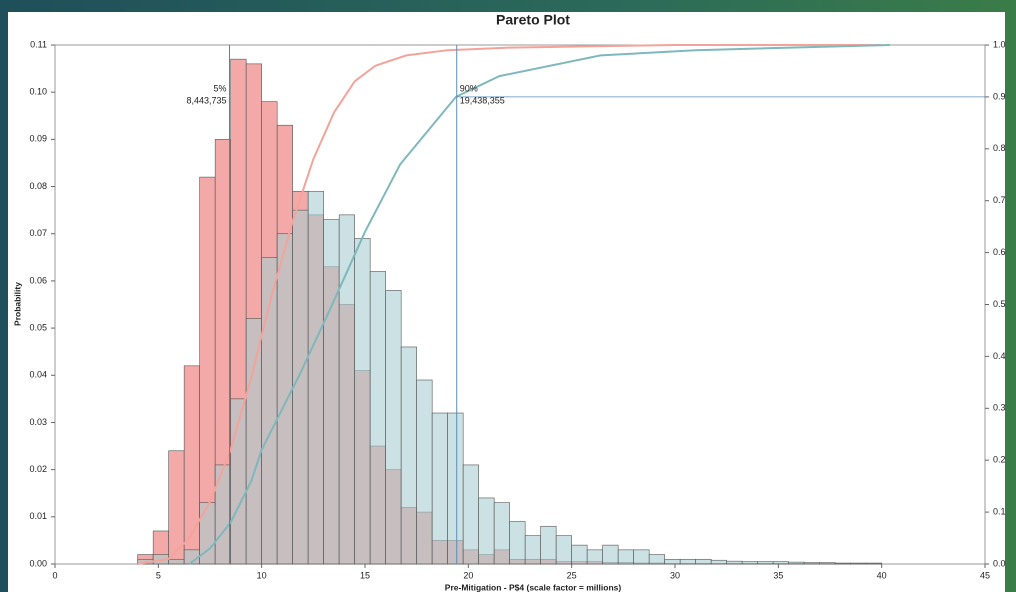 The image size is (1016, 592). I want to click on chart-title: Pareto Plot, so click(533, 20).